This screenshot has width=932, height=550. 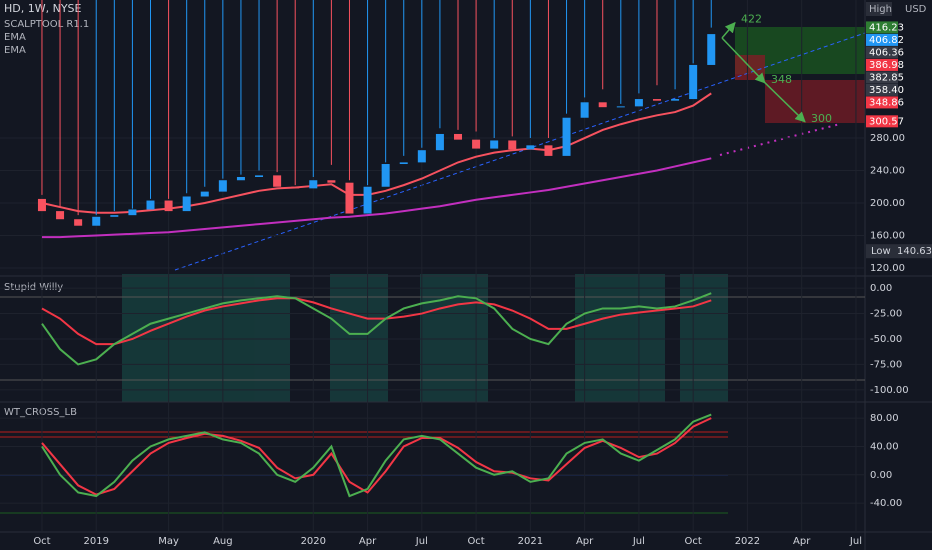 I want to click on price-label: 406.82, so click(x=886, y=40).